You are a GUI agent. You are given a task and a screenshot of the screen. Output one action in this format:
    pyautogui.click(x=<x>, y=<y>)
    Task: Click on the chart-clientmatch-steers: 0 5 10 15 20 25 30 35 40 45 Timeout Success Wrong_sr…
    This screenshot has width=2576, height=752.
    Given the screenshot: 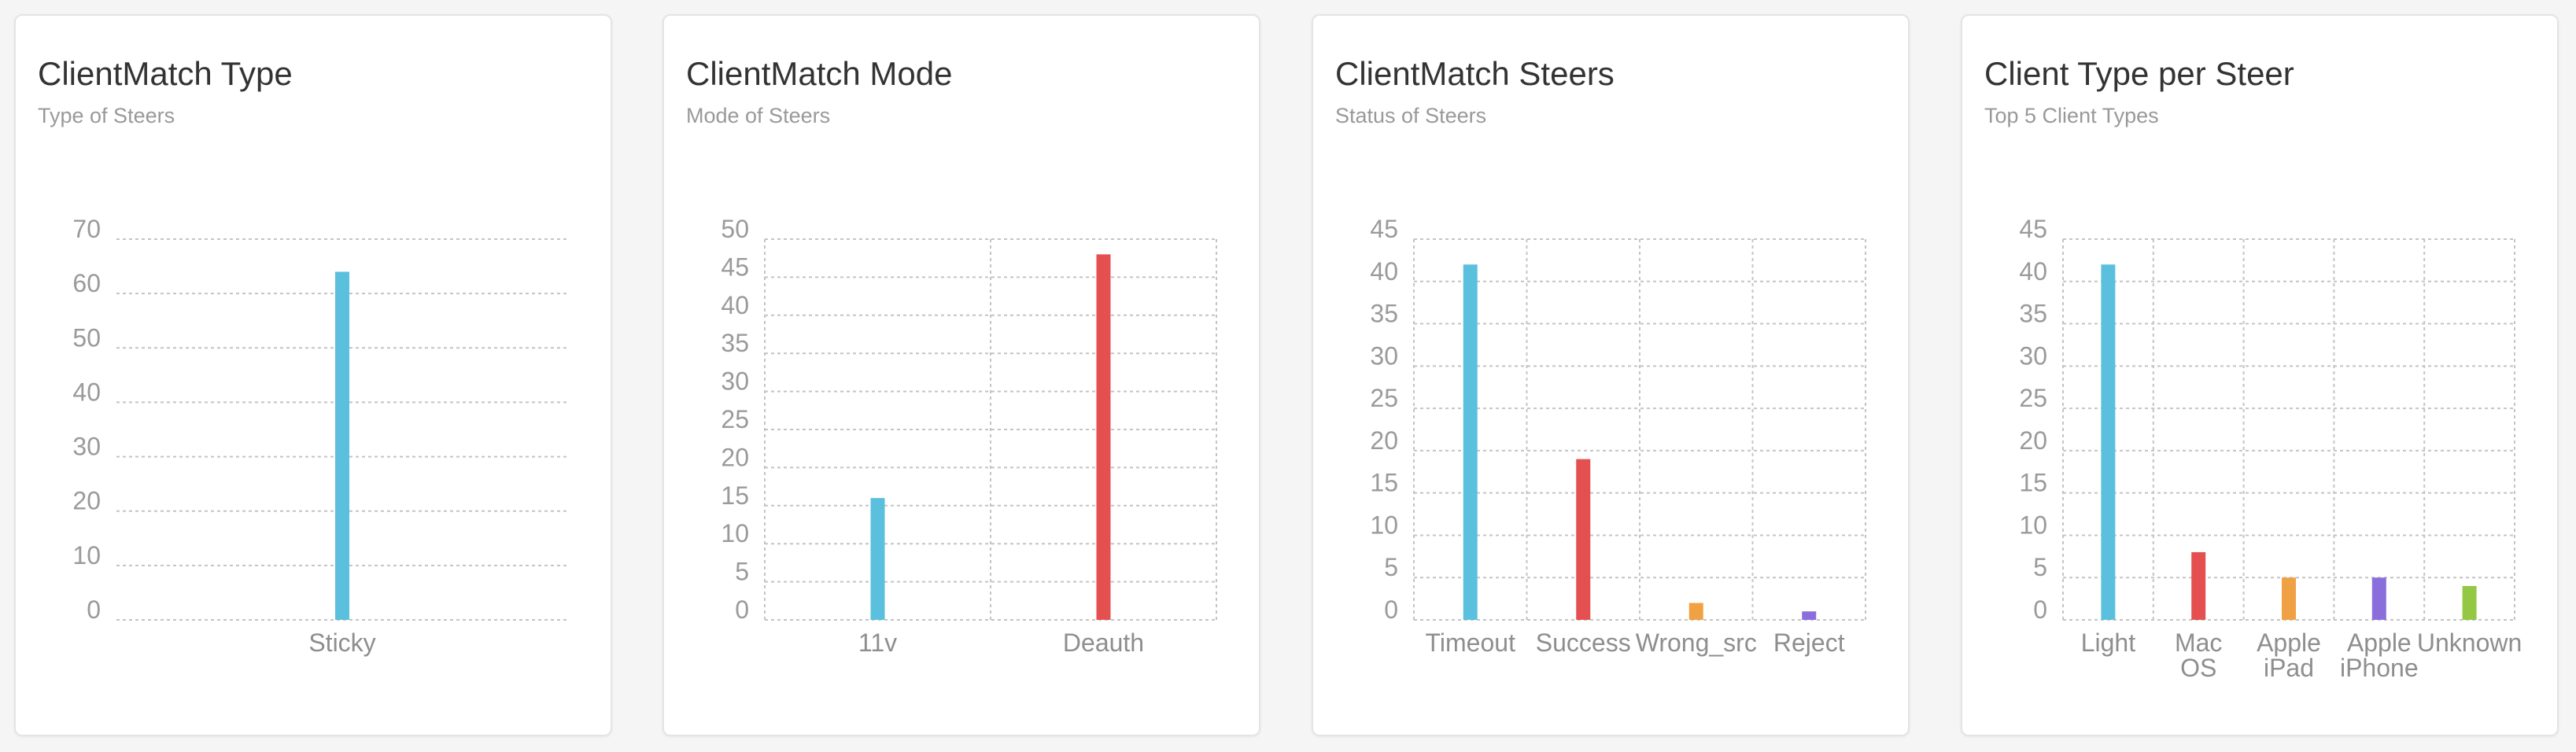 What is the action you would take?
    pyautogui.click(x=1618, y=436)
    